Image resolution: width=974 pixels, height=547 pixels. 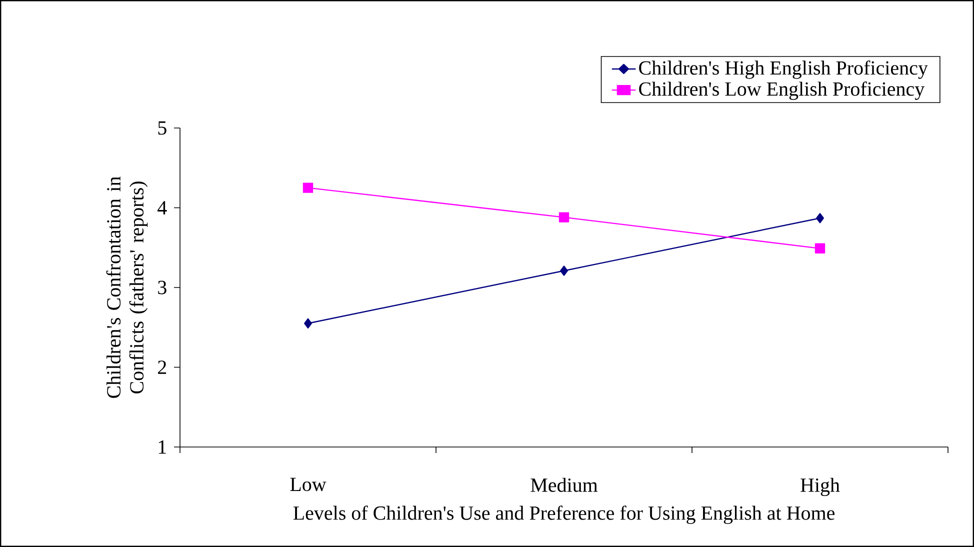 I want to click on y-tick-label: 2, so click(x=162, y=367).